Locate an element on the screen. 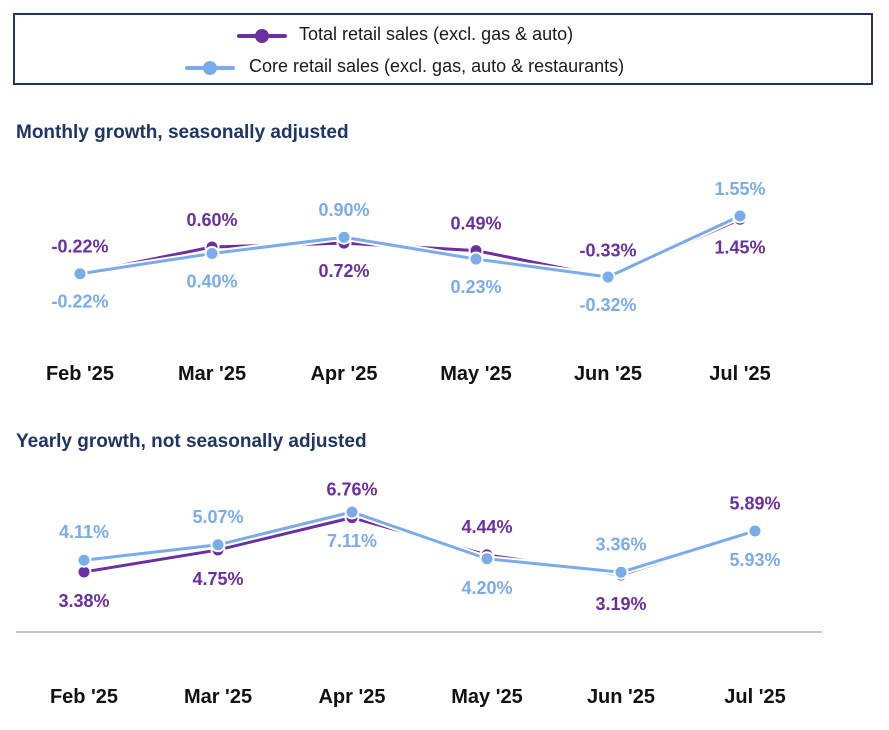 This screenshot has height=730, width=889. yearly-x-tick-label-1: Mar '25 is located at coordinates (218, 697).